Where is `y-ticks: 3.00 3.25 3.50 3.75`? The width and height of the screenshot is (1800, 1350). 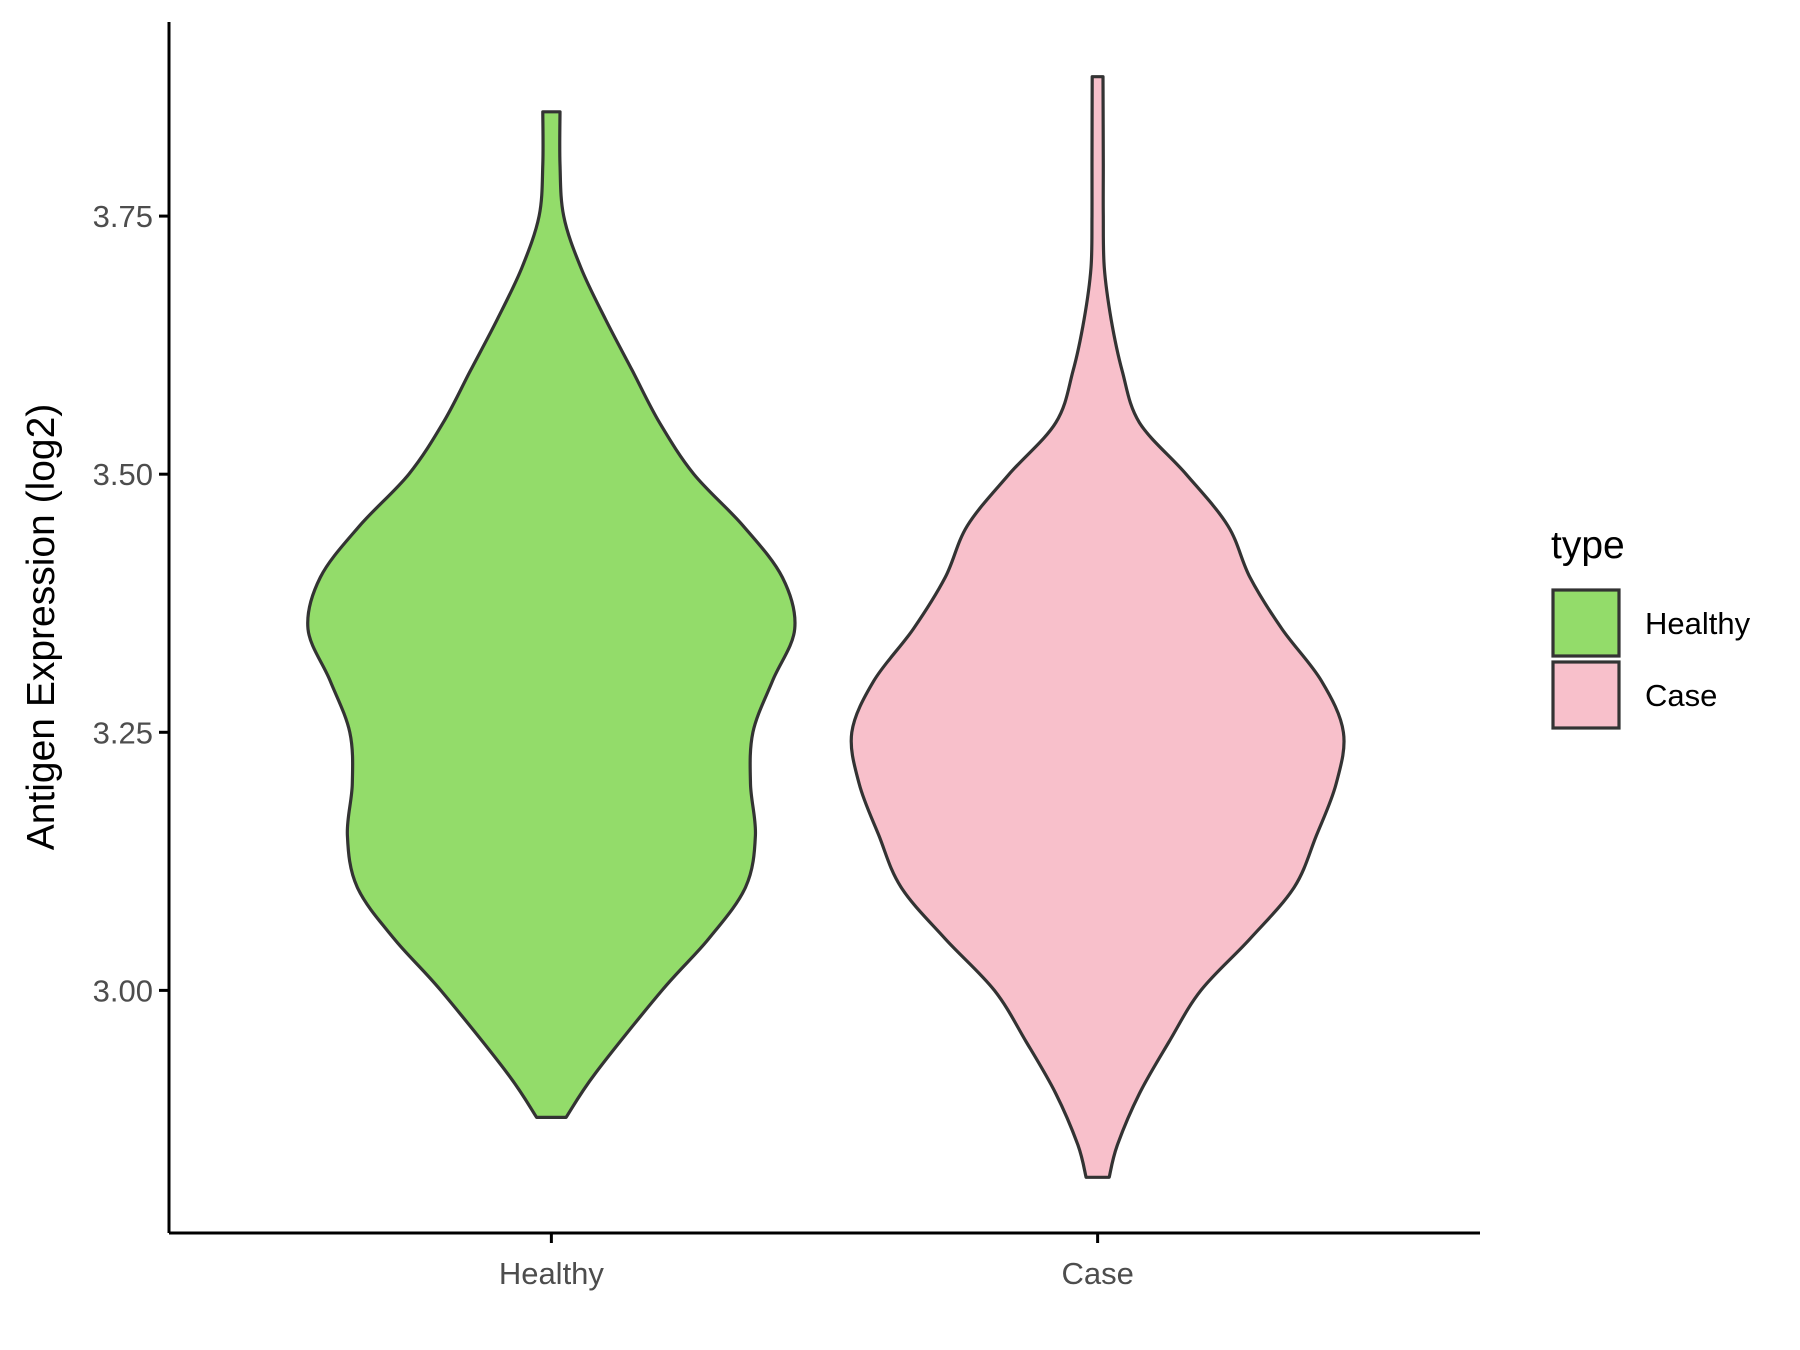 y-ticks: 3.00 3.25 3.50 3.75 is located at coordinates (131, 603).